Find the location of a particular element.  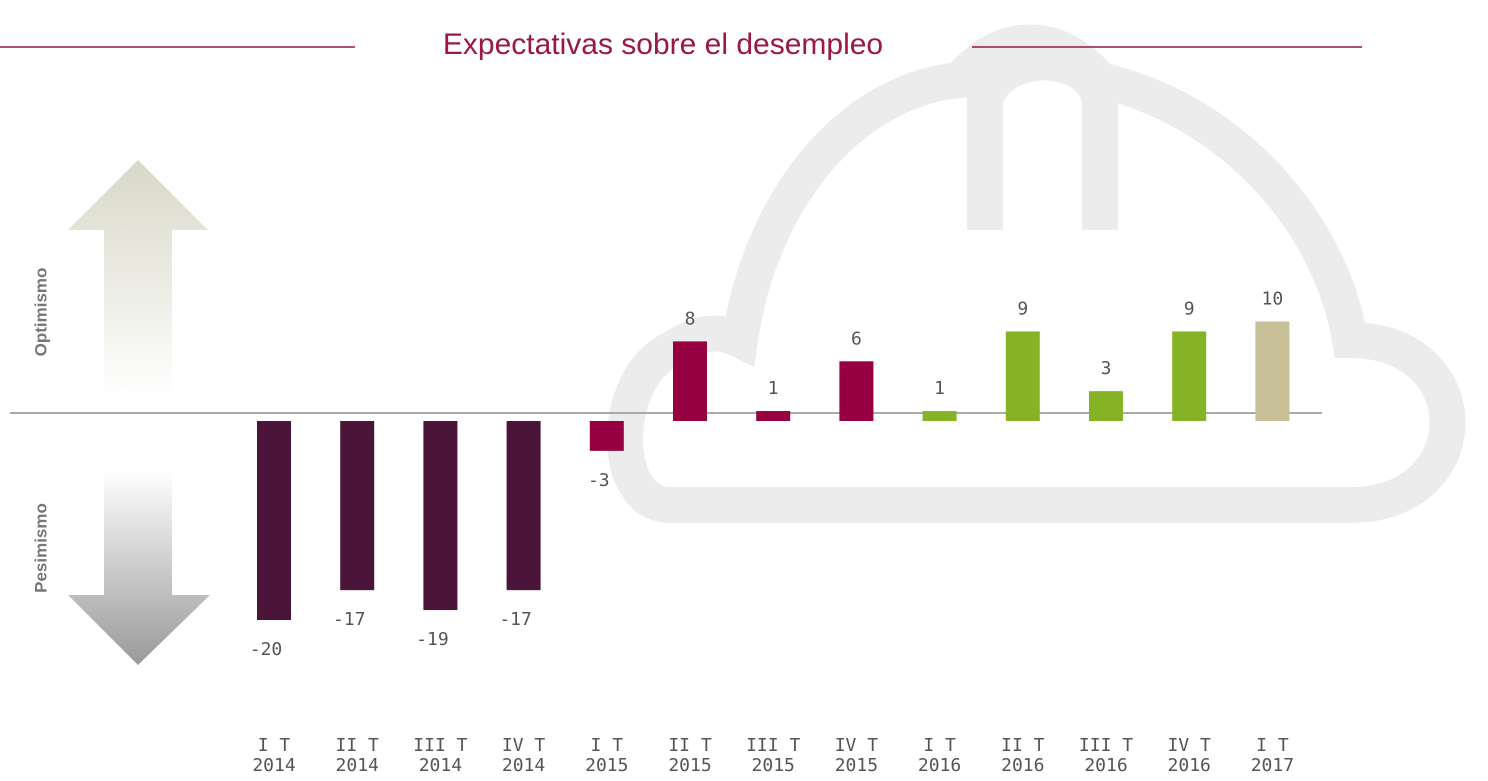

data-label: 6 is located at coordinates (856, 338).